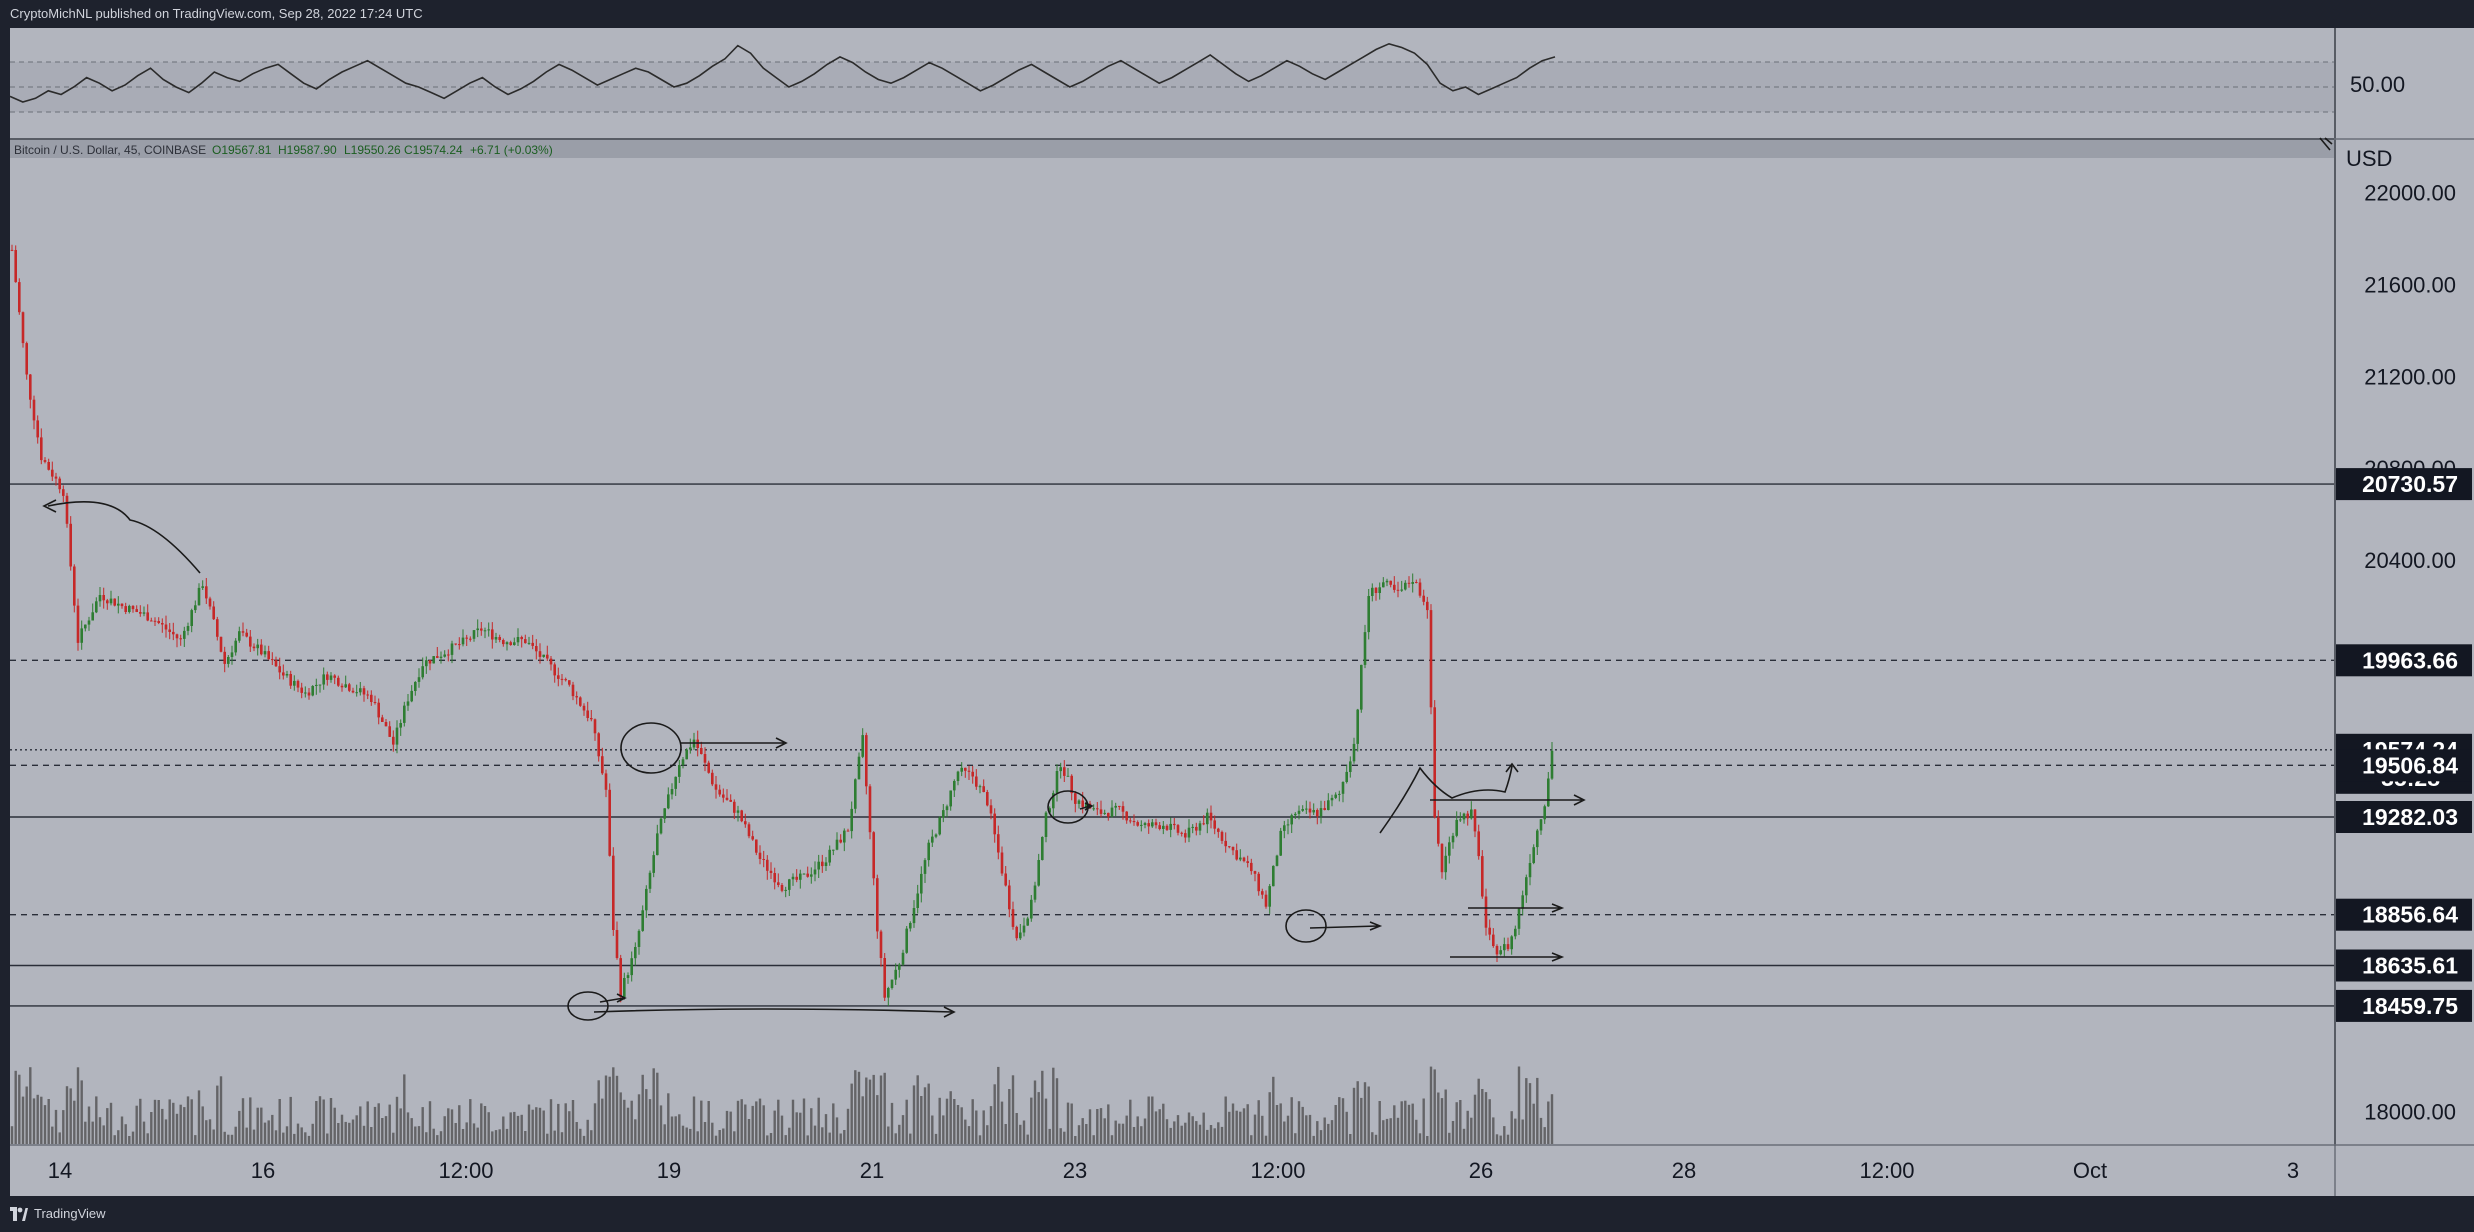  What do you see at coordinates (872, 1170) in the screenshot?
I see `time-tick-label: 21` at bounding box center [872, 1170].